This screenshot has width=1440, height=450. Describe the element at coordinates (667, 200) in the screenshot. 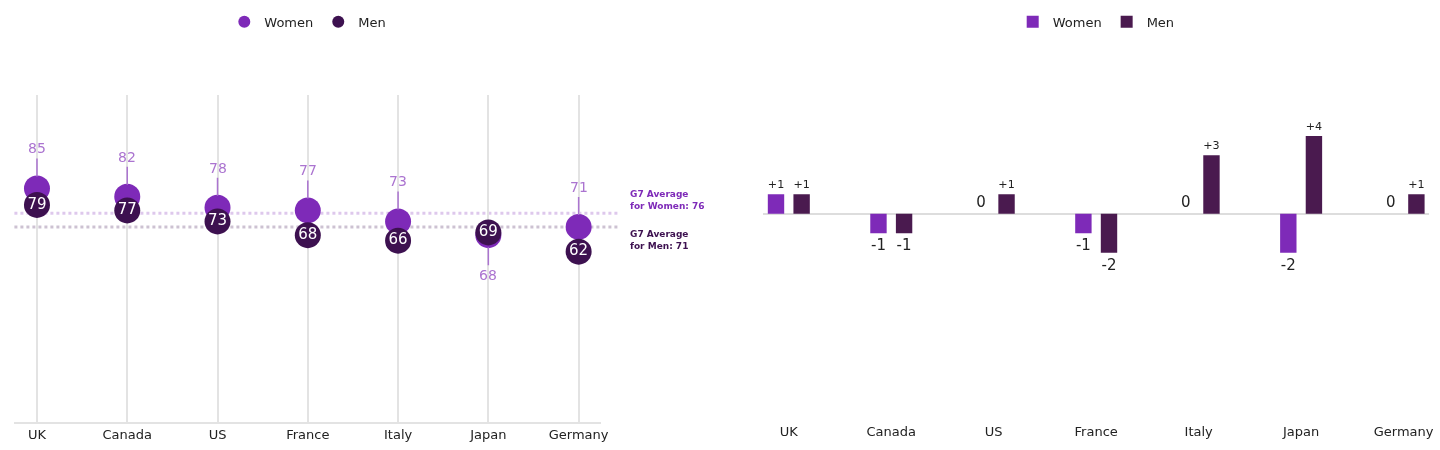

I see `ref-line-label: G7 Average for Women: 76` at that location.